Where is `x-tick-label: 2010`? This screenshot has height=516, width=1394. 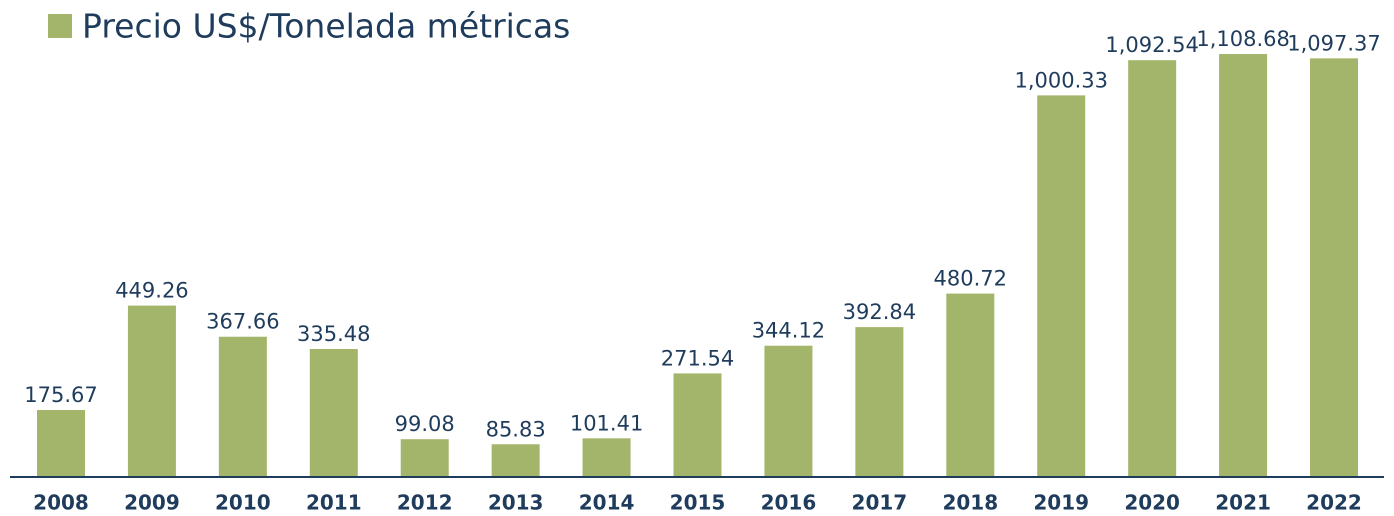 x-tick-label: 2010 is located at coordinates (243, 503).